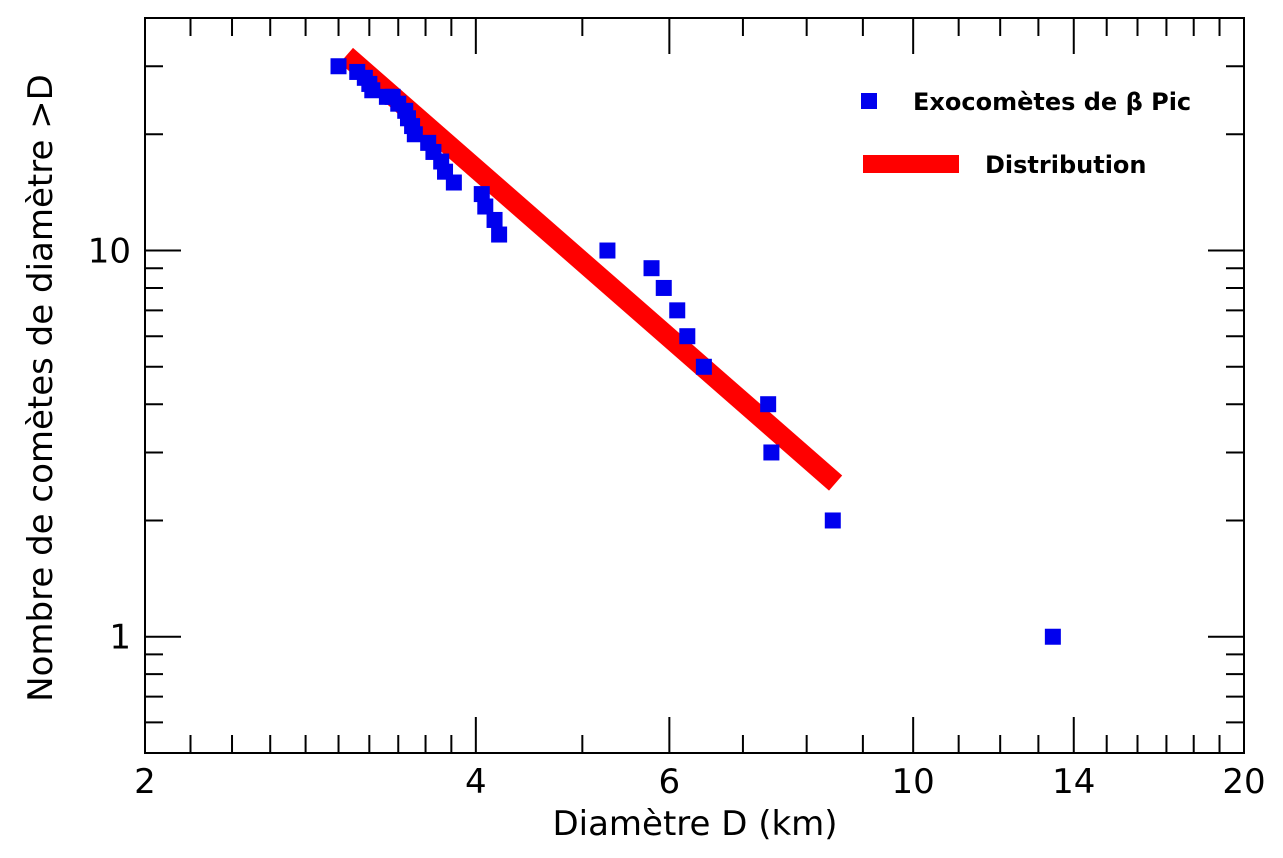 Image resolution: width=1283 pixels, height=858 pixels. What do you see at coordinates (476, 782) in the screenshot?
I see `x-tick-label: 4` at bounding box center [476, 782].